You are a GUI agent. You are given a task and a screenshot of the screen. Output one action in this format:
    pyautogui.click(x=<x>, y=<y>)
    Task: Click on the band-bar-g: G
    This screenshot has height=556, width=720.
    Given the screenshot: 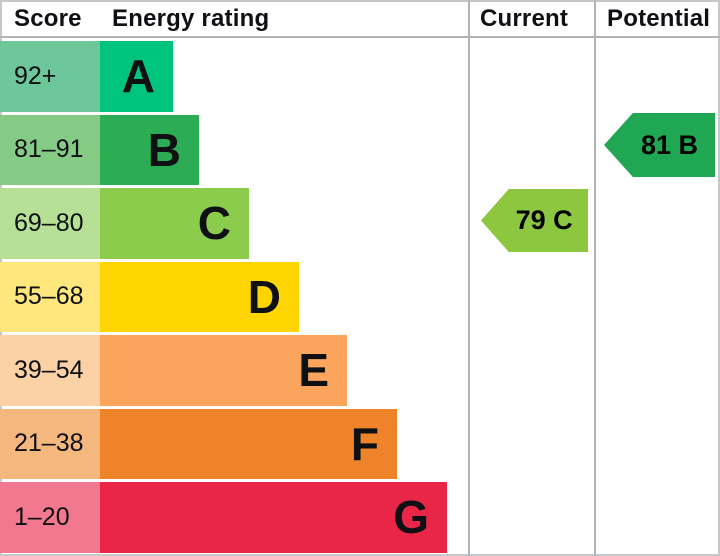 What is the action you would take?
    pyautogui.click(x=273, y=517)
    